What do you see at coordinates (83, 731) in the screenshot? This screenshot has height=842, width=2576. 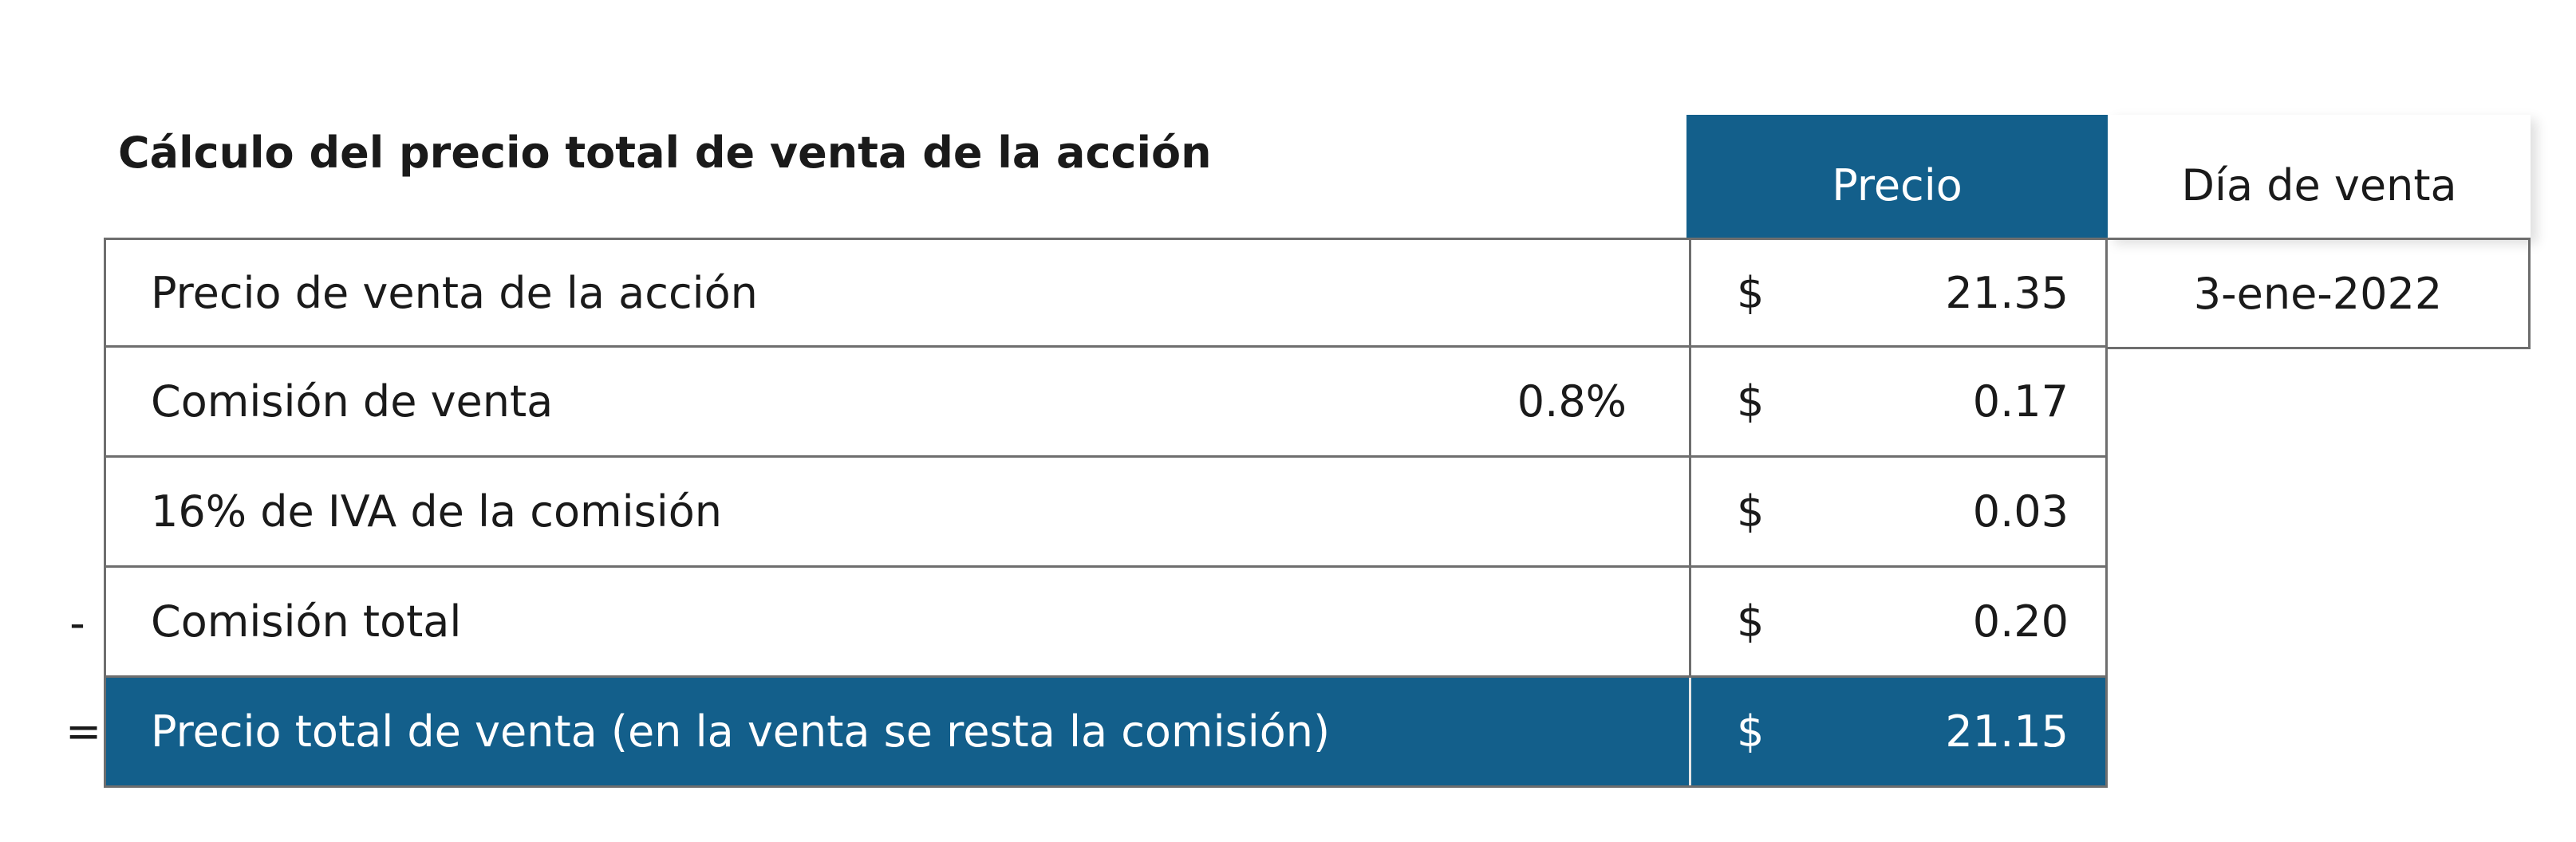 I see `equals-operator: =` at bounding box center [83, 731].